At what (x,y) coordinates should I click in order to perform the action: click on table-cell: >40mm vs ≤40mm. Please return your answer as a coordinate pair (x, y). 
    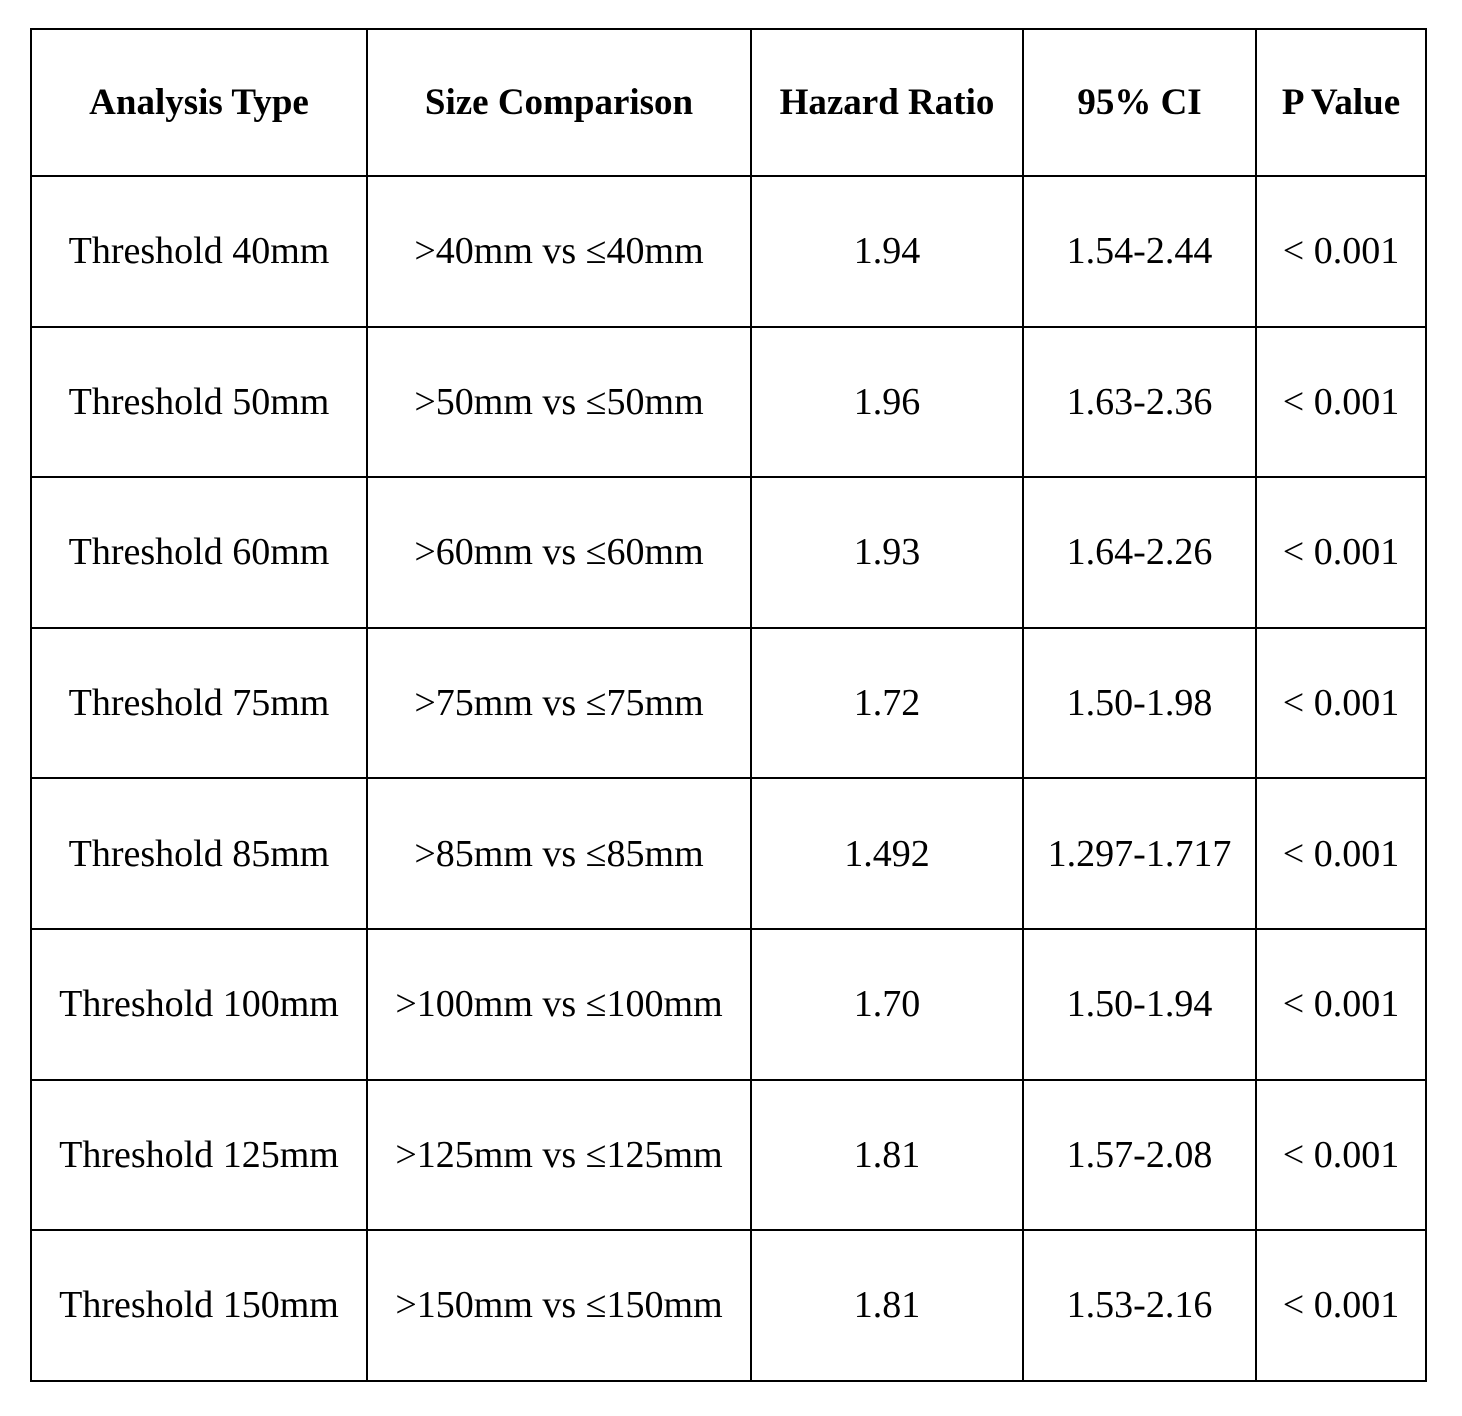
    Looking at the image, I should click on (559, 251).